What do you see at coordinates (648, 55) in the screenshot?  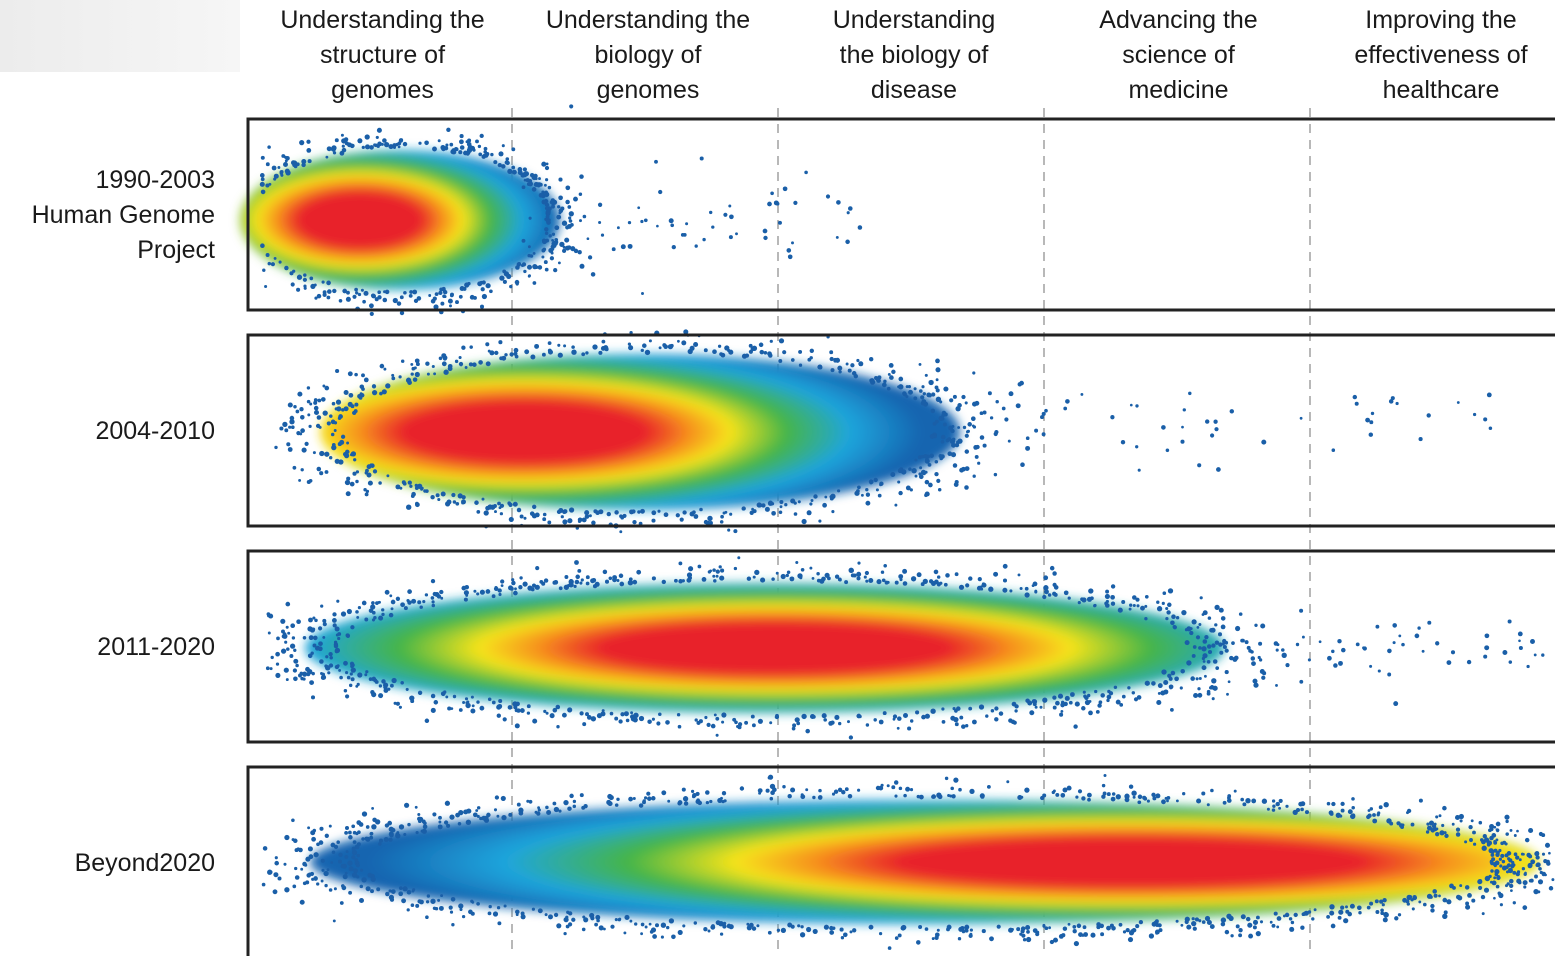 I see `column-header-biology-of-genomes: Understanding the biology of genomes` at bounding box center [648, 55].